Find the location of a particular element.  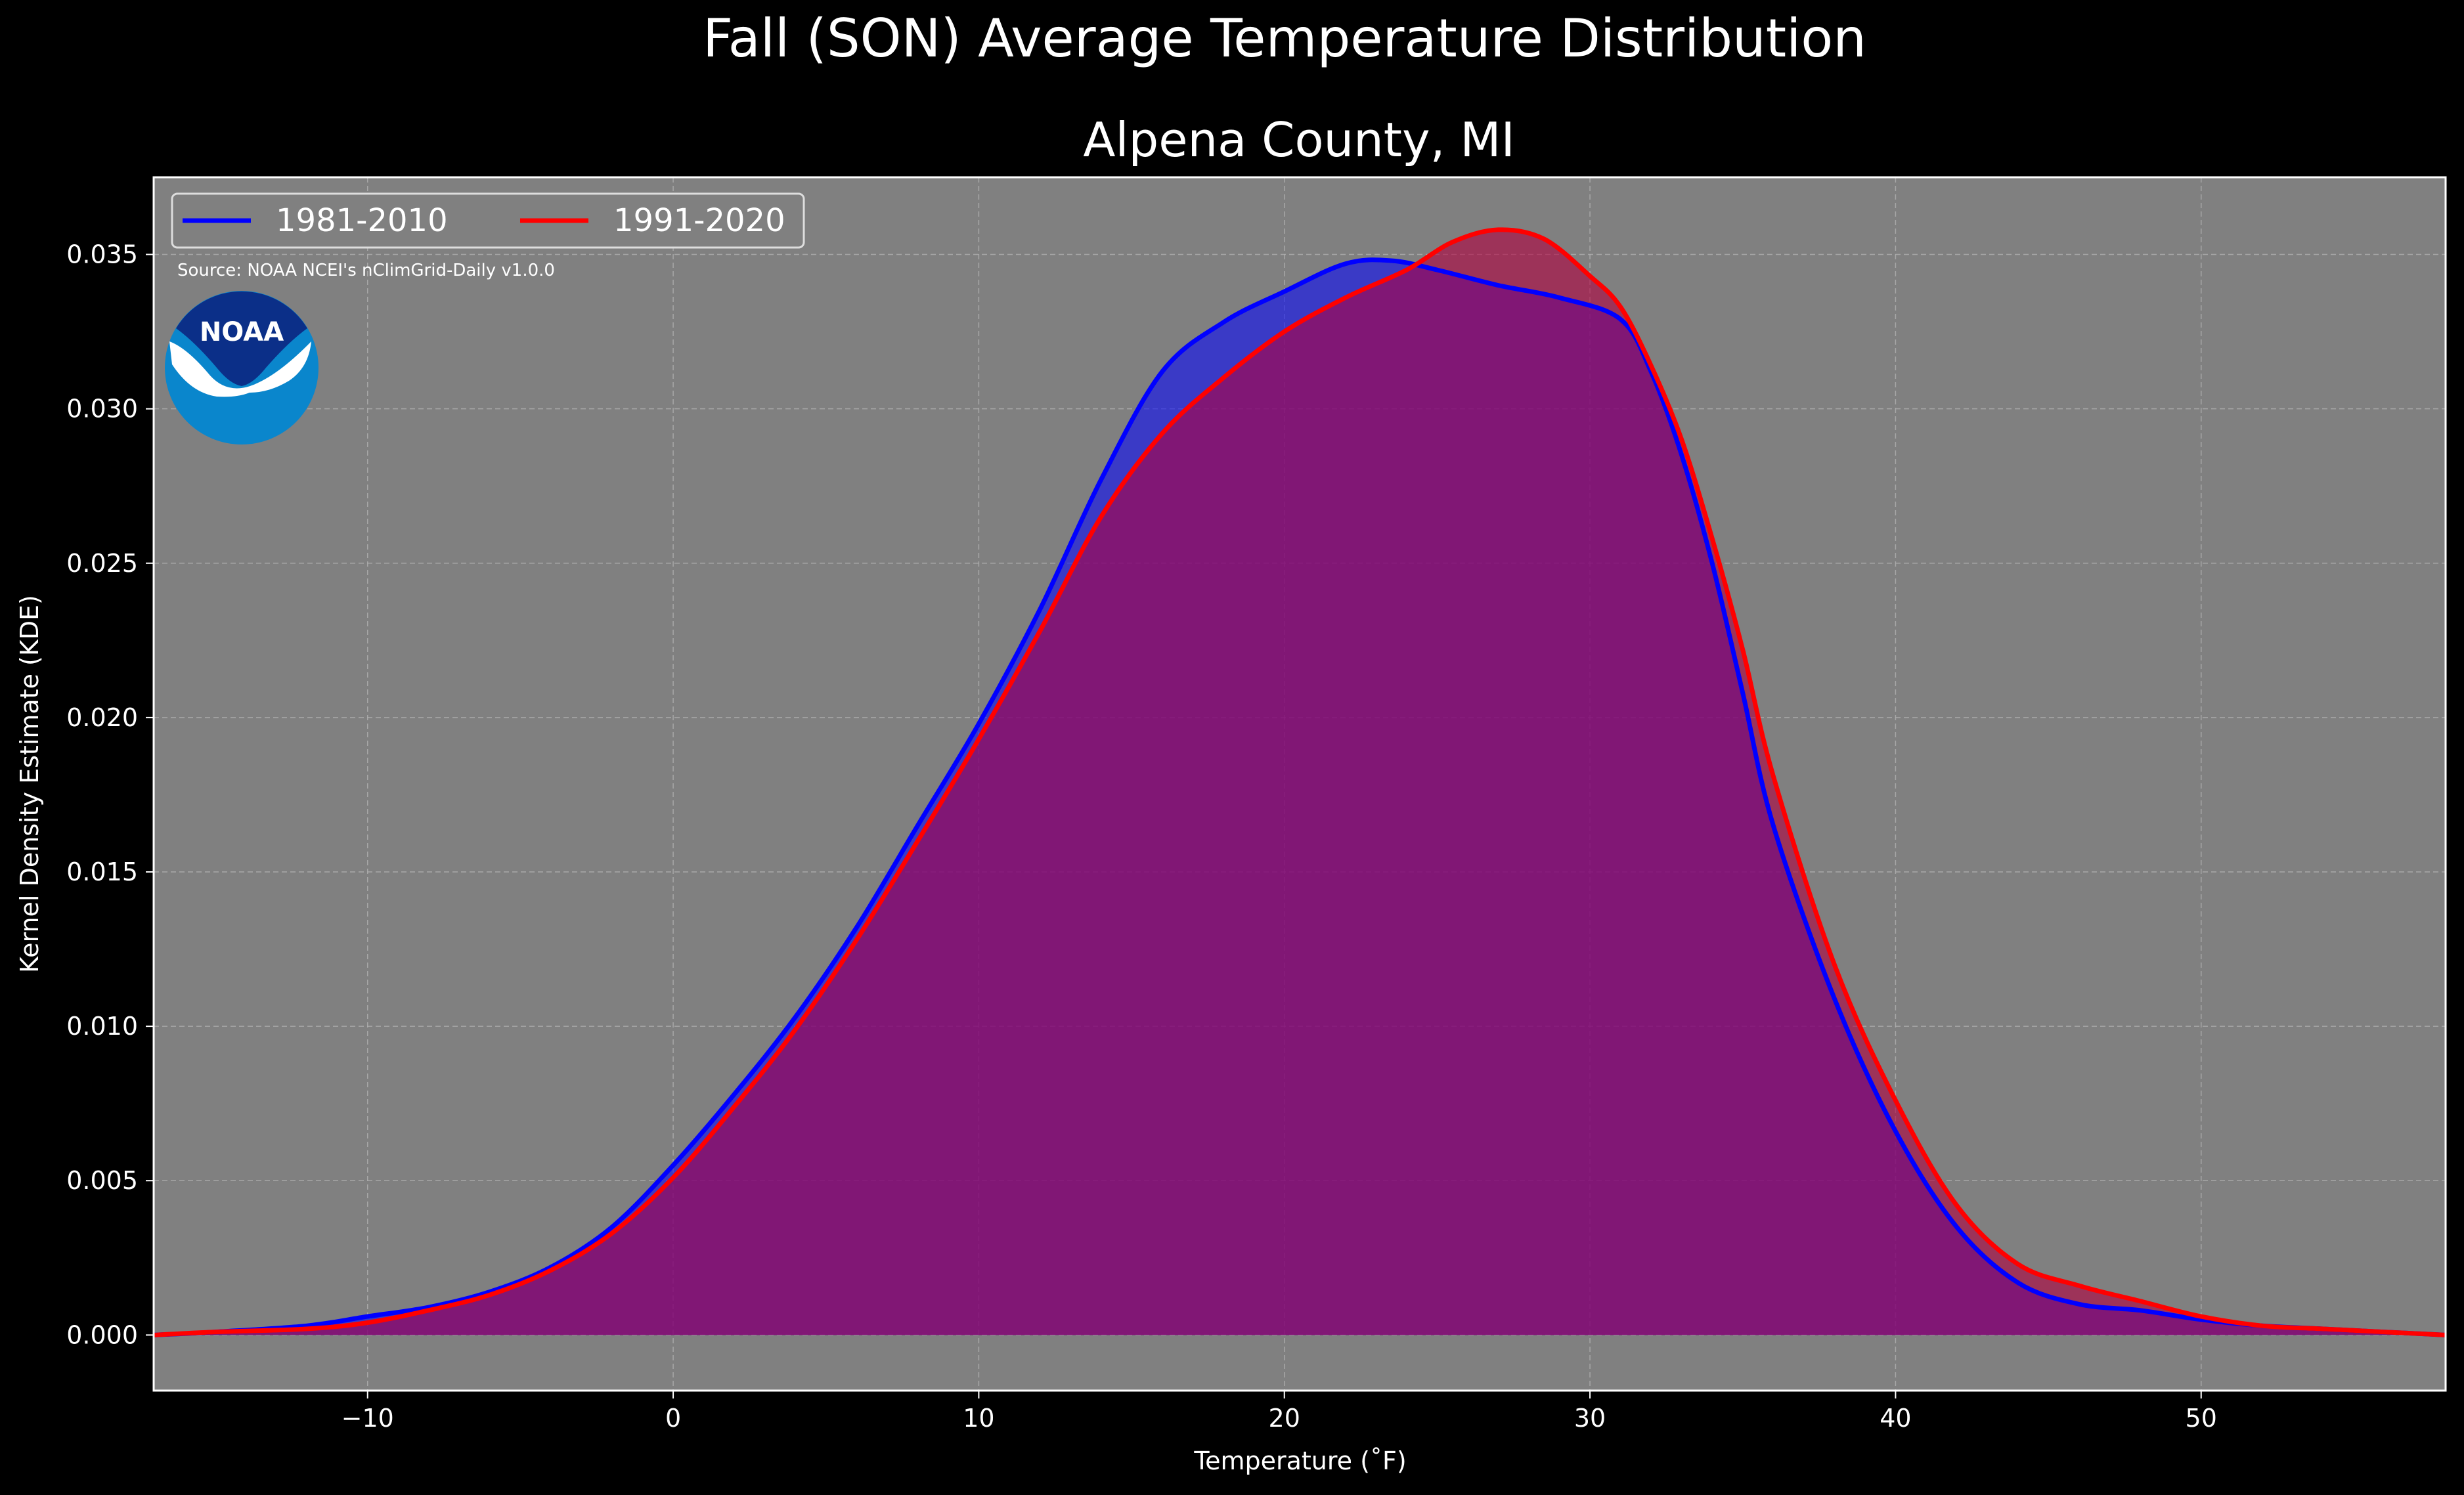

legend-label-1981-2010: 1981-2010 is located at coordinates (362, 220).